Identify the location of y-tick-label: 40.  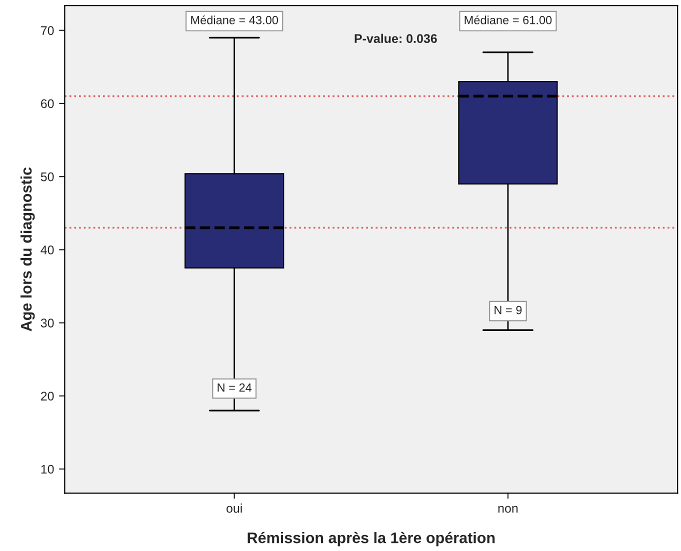
(47, 249).